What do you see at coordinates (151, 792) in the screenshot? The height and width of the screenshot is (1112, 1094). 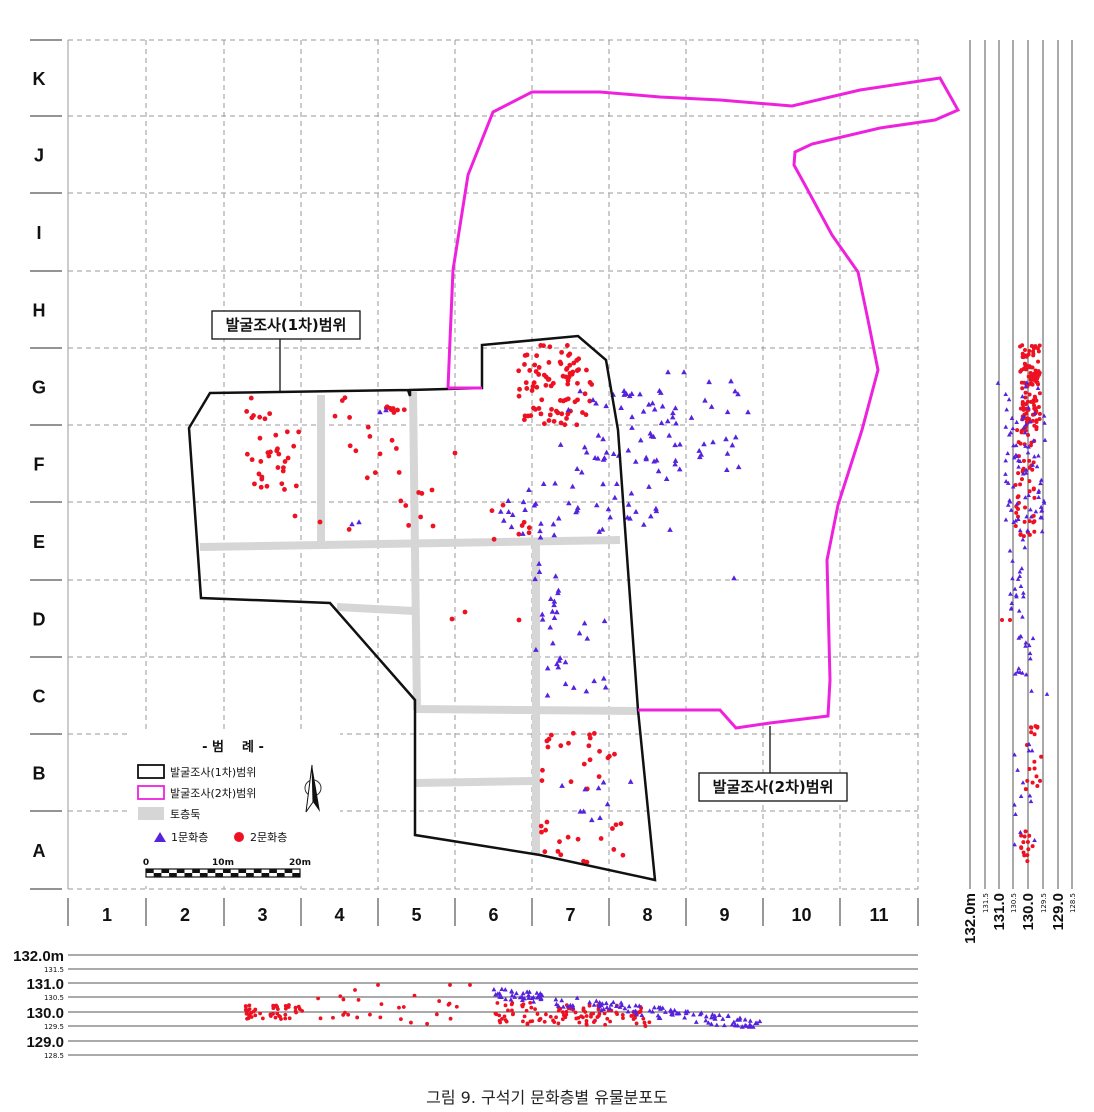 I see `legend-swatch-second` at bounding box center [151, 792].